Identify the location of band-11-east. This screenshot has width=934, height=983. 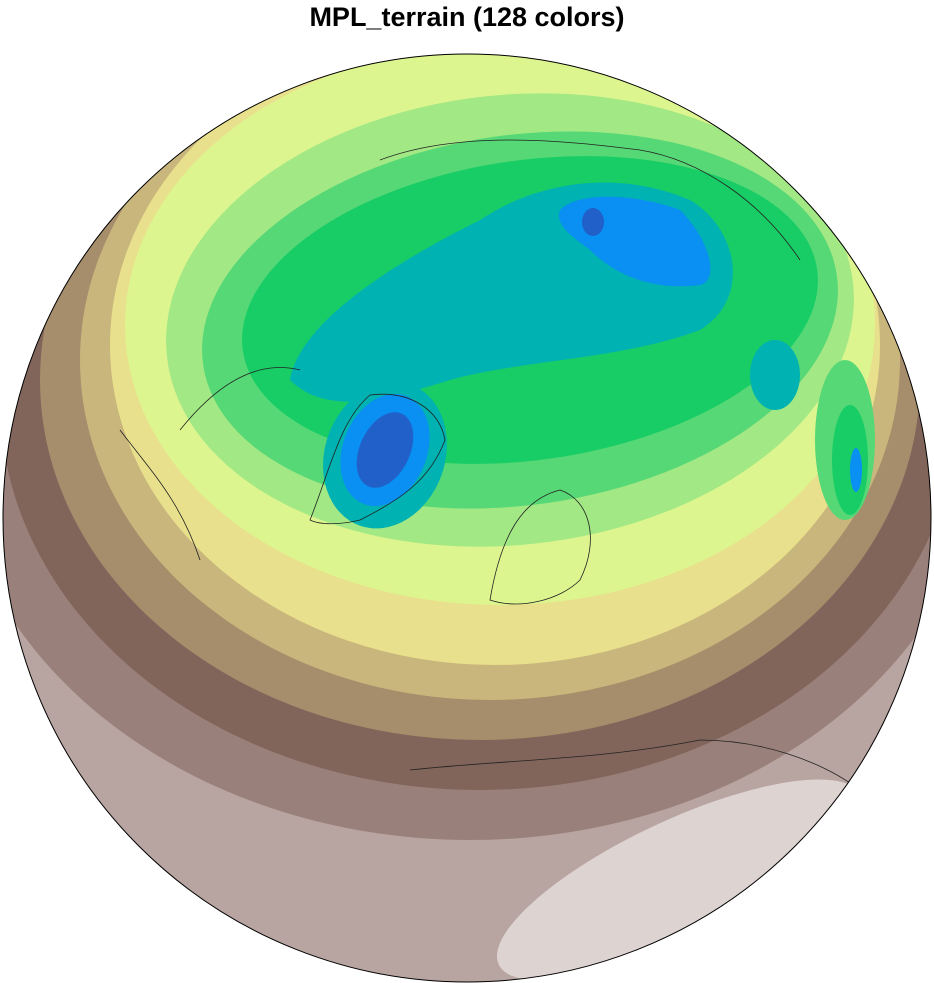
(775, 375).